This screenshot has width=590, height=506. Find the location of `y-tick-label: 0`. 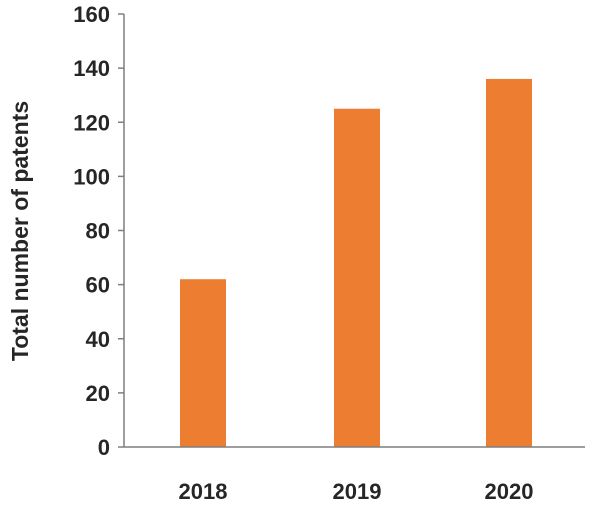

y-tick-label: 0 is located at coordinates (104, 447).